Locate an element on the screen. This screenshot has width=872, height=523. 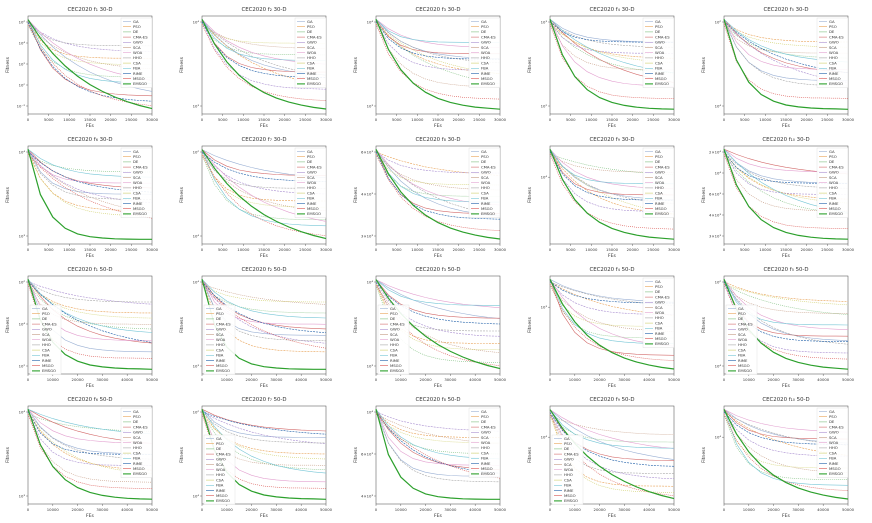
legend-entry: WOA is located at coordinates (569, 469).